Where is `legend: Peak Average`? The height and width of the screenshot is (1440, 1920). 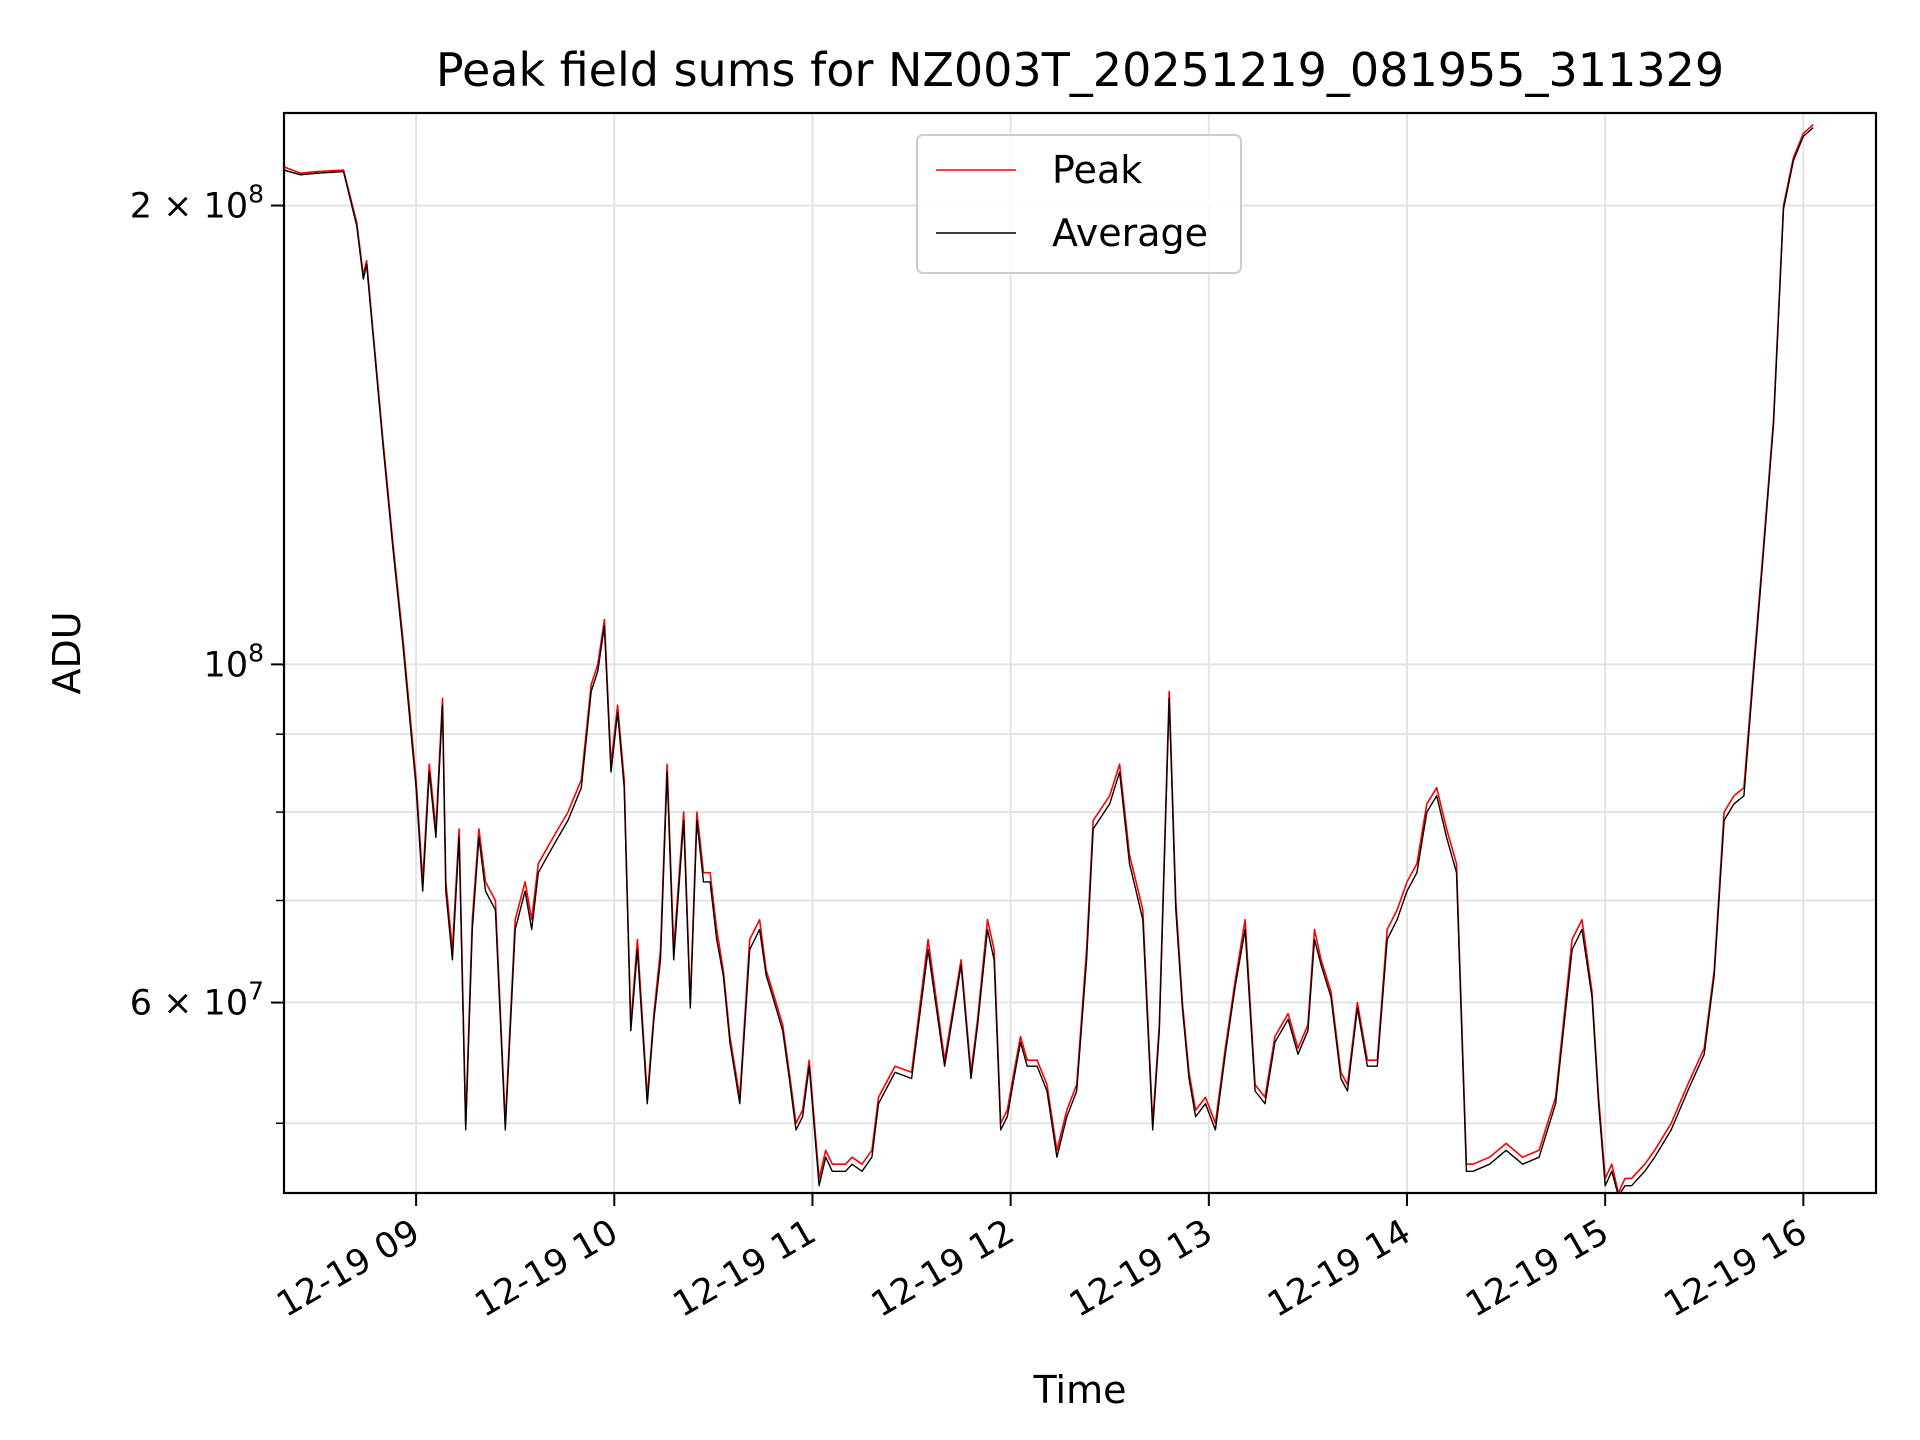 legend: Peak Average is located at coordinates (1079, 204).